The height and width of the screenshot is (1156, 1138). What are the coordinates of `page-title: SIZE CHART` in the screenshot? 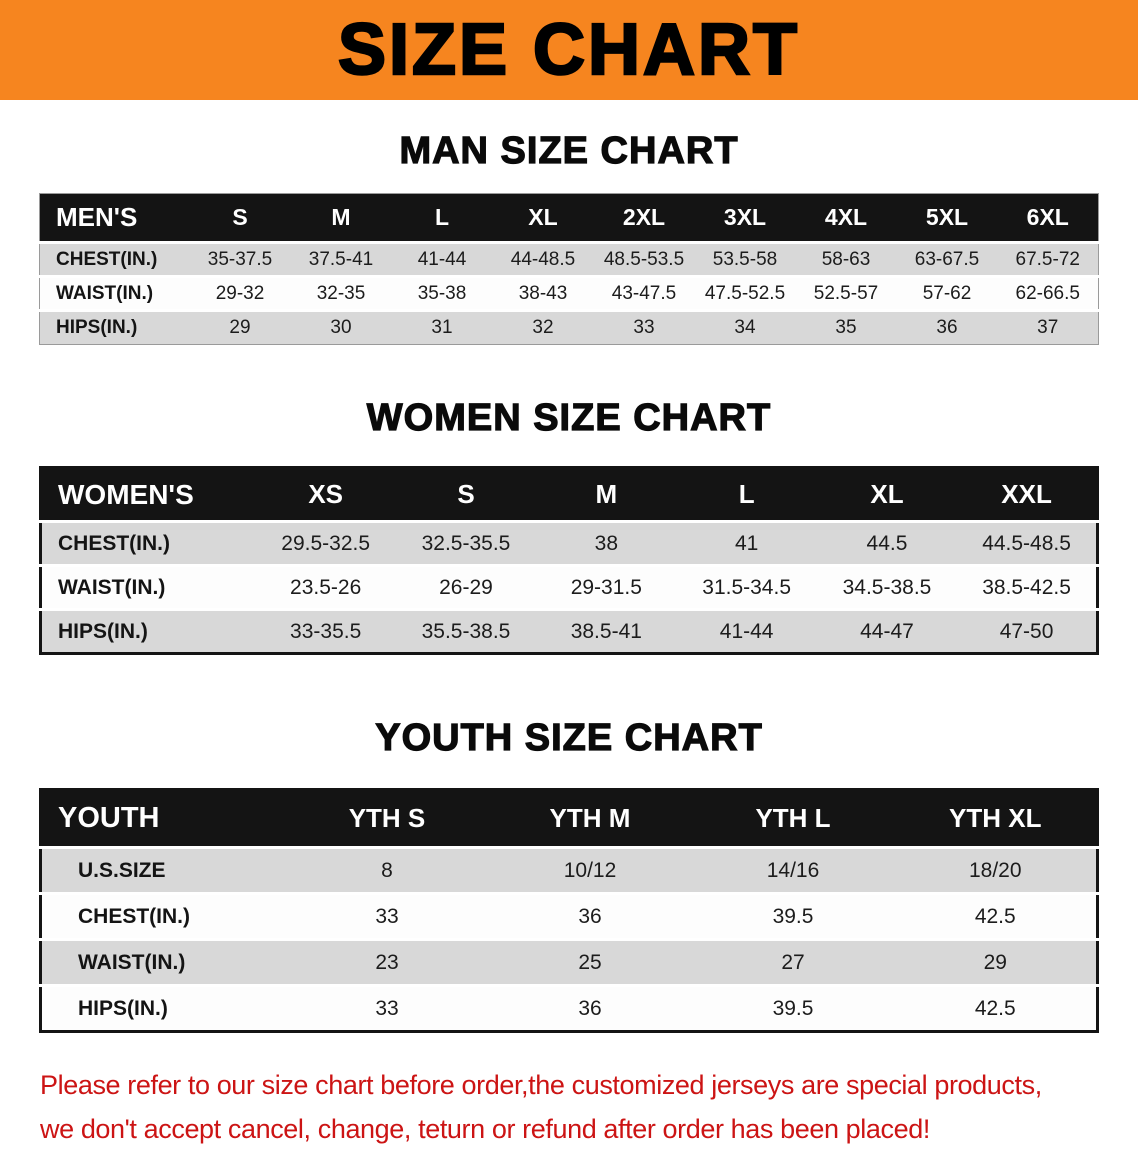 It's located at (568, 50).